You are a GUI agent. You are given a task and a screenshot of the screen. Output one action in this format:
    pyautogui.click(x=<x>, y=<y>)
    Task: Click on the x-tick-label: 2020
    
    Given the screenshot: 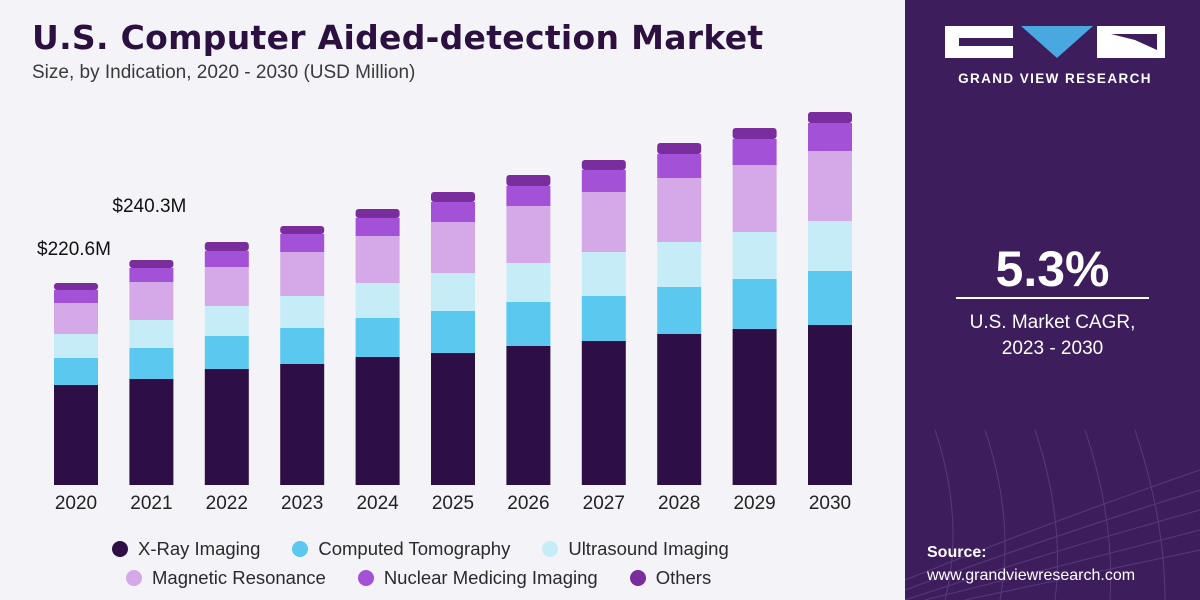 What is the action you would take?
    pyautogui.click(x=76, y=503)
    